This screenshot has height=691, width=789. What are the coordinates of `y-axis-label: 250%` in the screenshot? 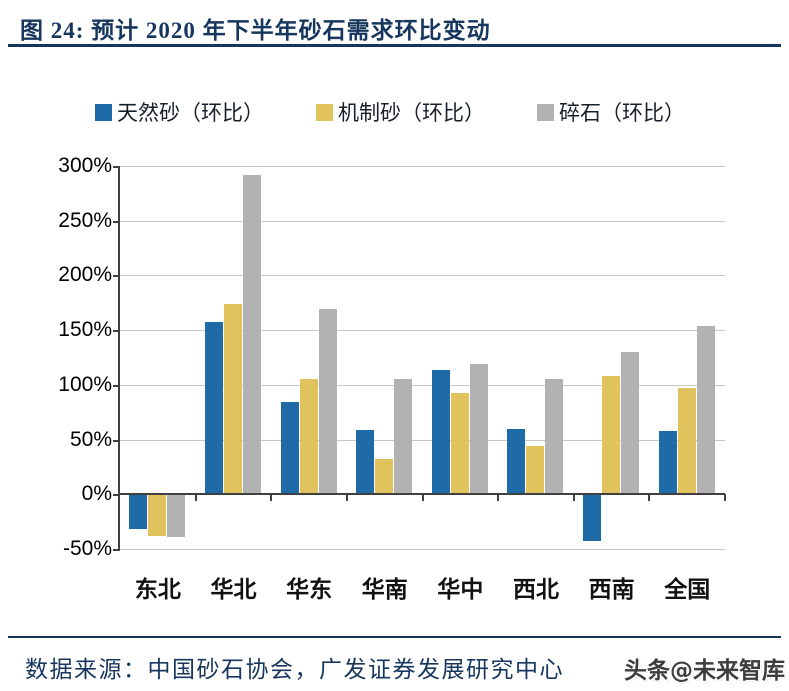 It's located at (85, 220).